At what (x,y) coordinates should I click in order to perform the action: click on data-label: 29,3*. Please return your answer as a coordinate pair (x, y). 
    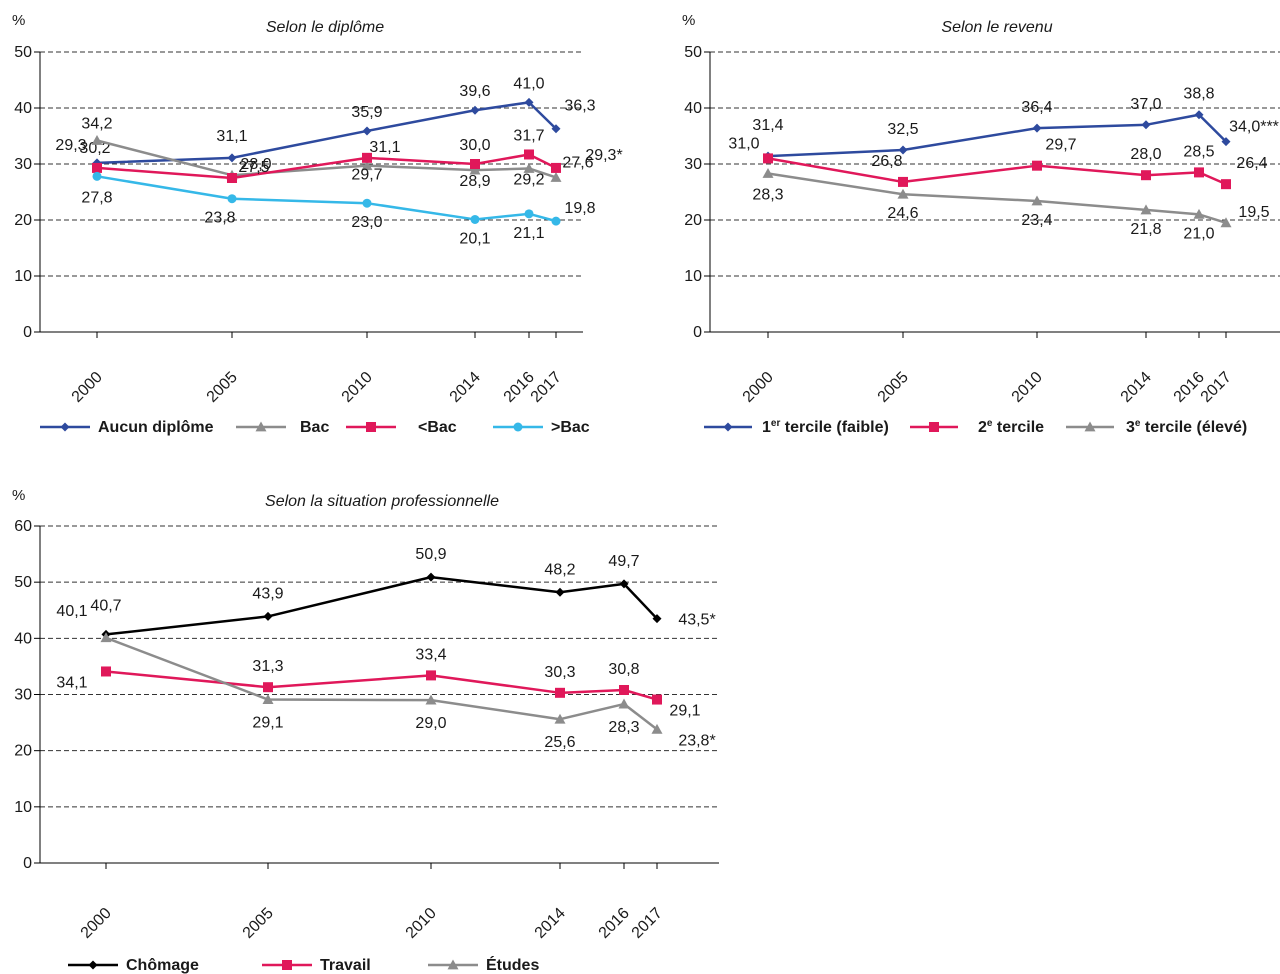
    Looking at the image, I should click on (603, 155).